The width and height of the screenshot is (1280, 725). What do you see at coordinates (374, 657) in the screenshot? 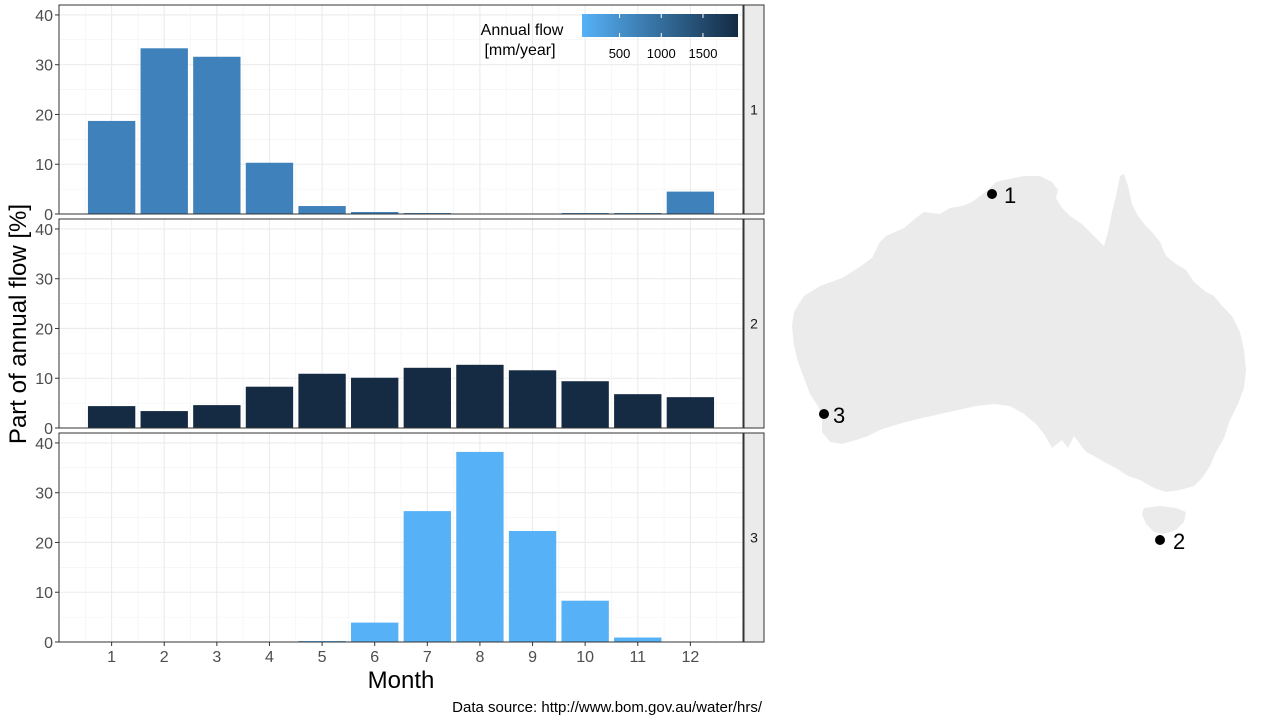
I see `x-tick-label: 6` at bounding box center [374, 657].